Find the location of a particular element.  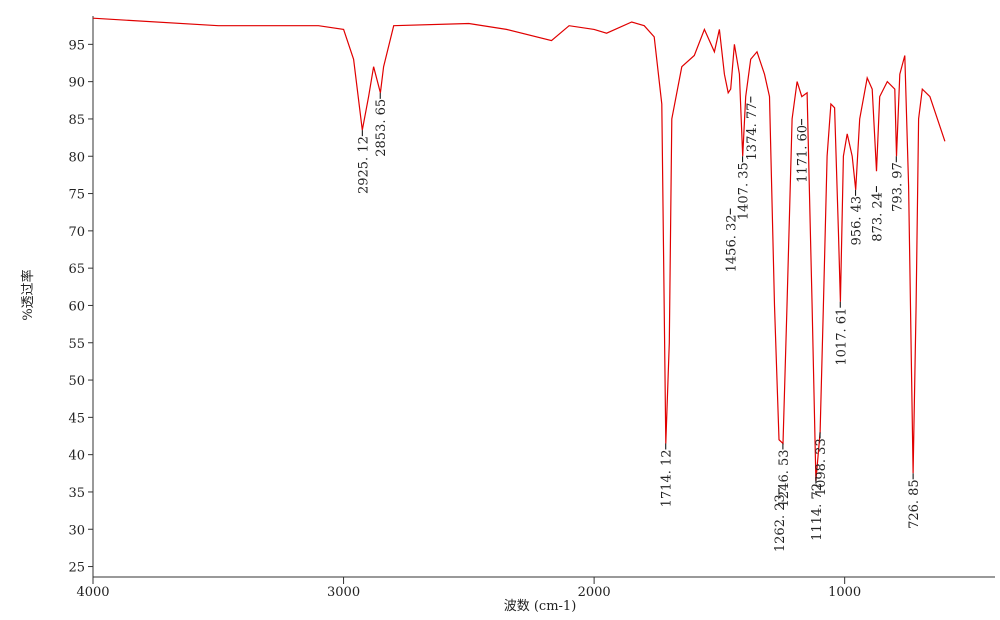

x-axis-label: 波数 (cm-1) is located at coordinates (540, 606).